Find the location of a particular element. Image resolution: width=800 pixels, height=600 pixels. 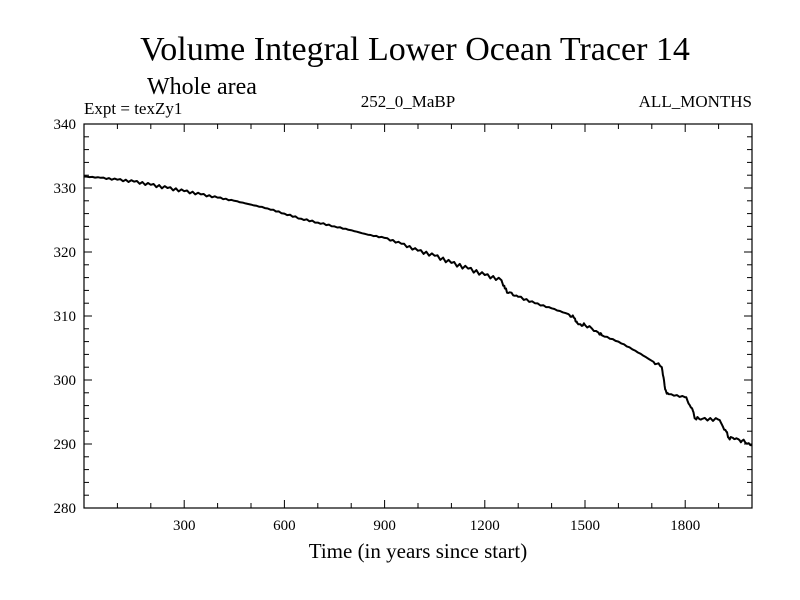

x-tick-label: 600 is located at coordinates (284, 526).